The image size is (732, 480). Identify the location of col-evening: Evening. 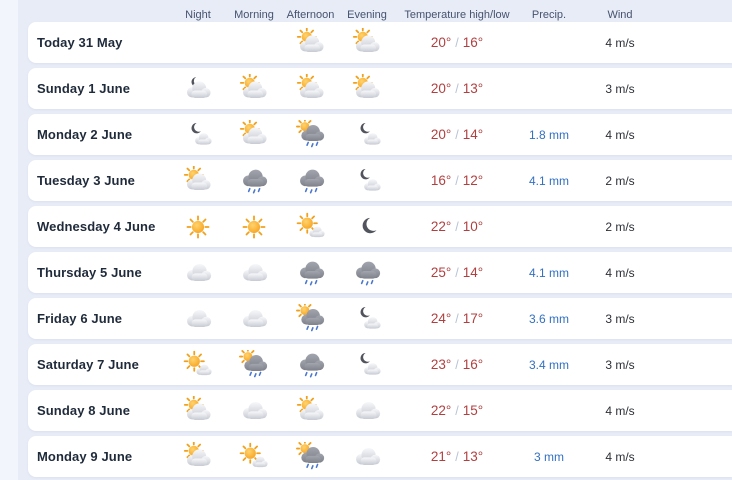
(367, 14).